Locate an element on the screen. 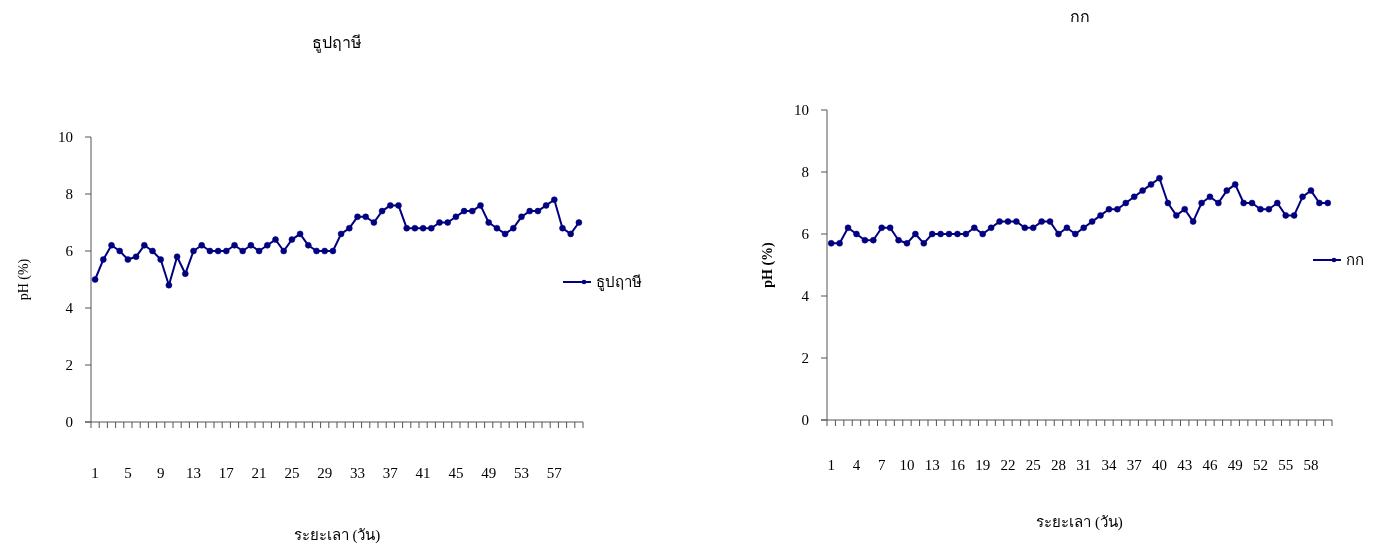  x-tick-label: 34 is located at coordinates (1109, 465).